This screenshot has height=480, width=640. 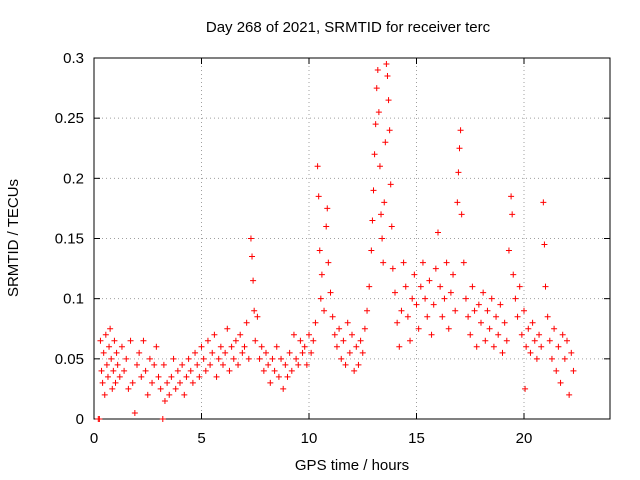 I want to click on y-tick-label: 0.3, so click(x=73, y=58).